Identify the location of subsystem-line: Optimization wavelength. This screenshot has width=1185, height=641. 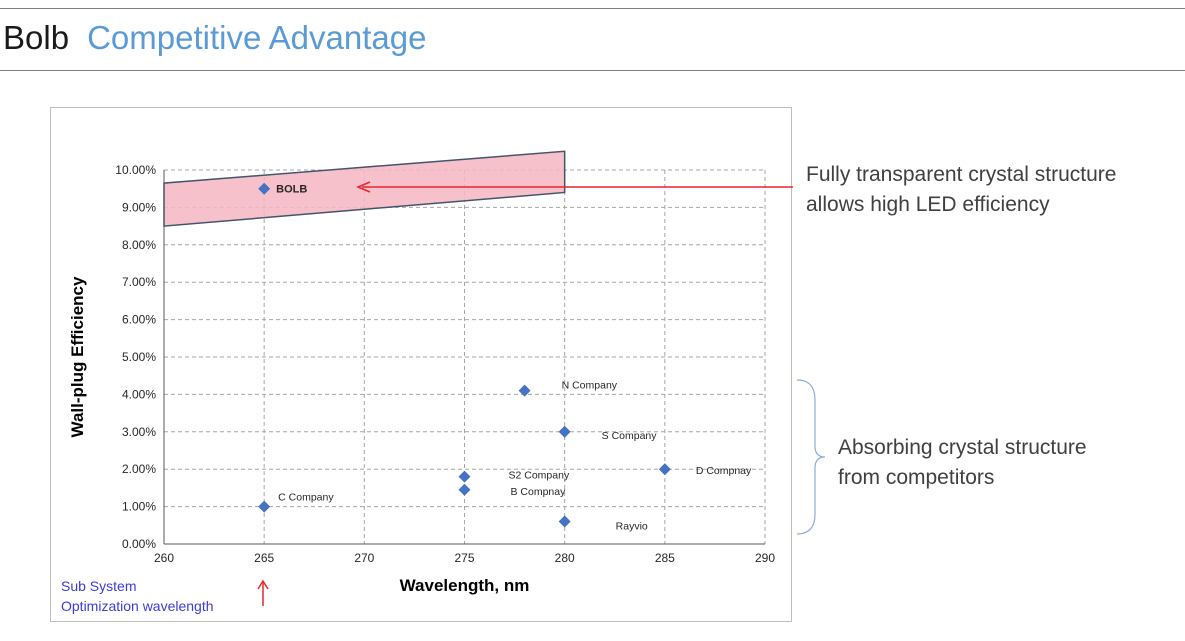
(137, 606).